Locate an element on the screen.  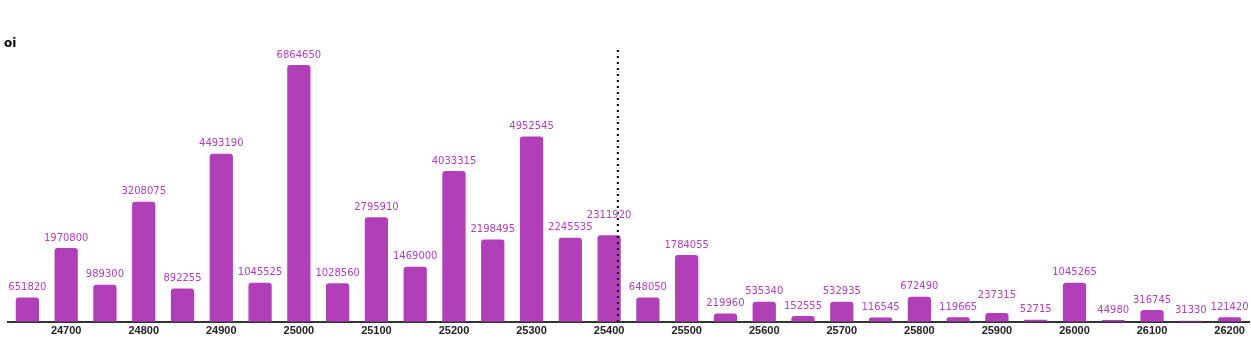
data-label: 116545 is located at coordinates (880, 307).